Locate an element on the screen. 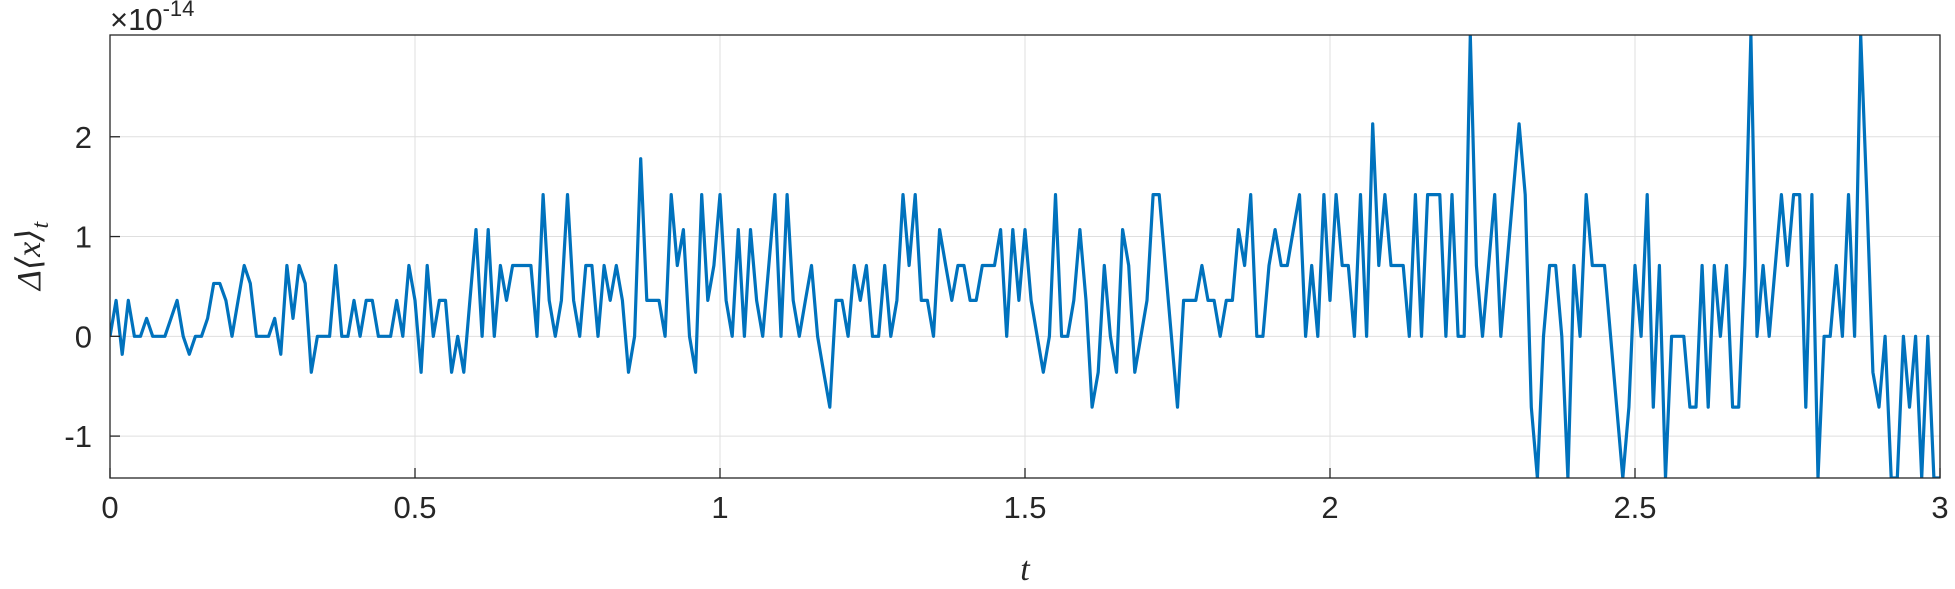 Image resolution: width=1955 pixels, height=589 pixels. x-tick-label: 2.5 is located at coordinates (1634, 507).